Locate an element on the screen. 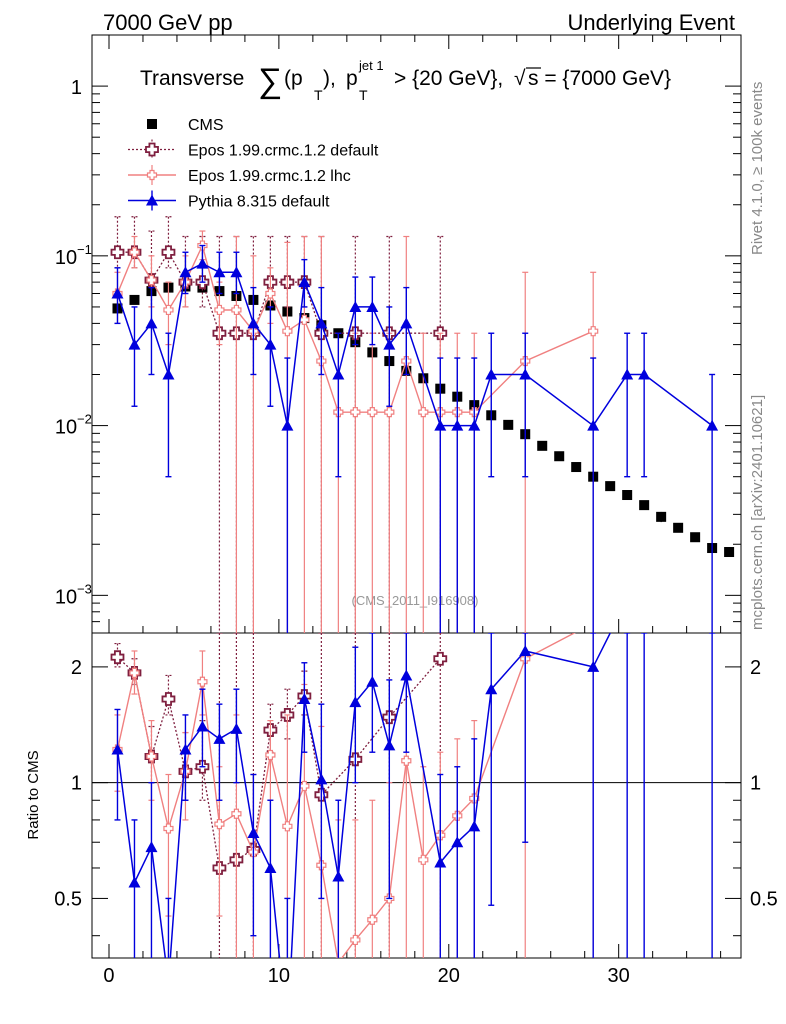  title-open: (p is located at coordinates (293, 78).